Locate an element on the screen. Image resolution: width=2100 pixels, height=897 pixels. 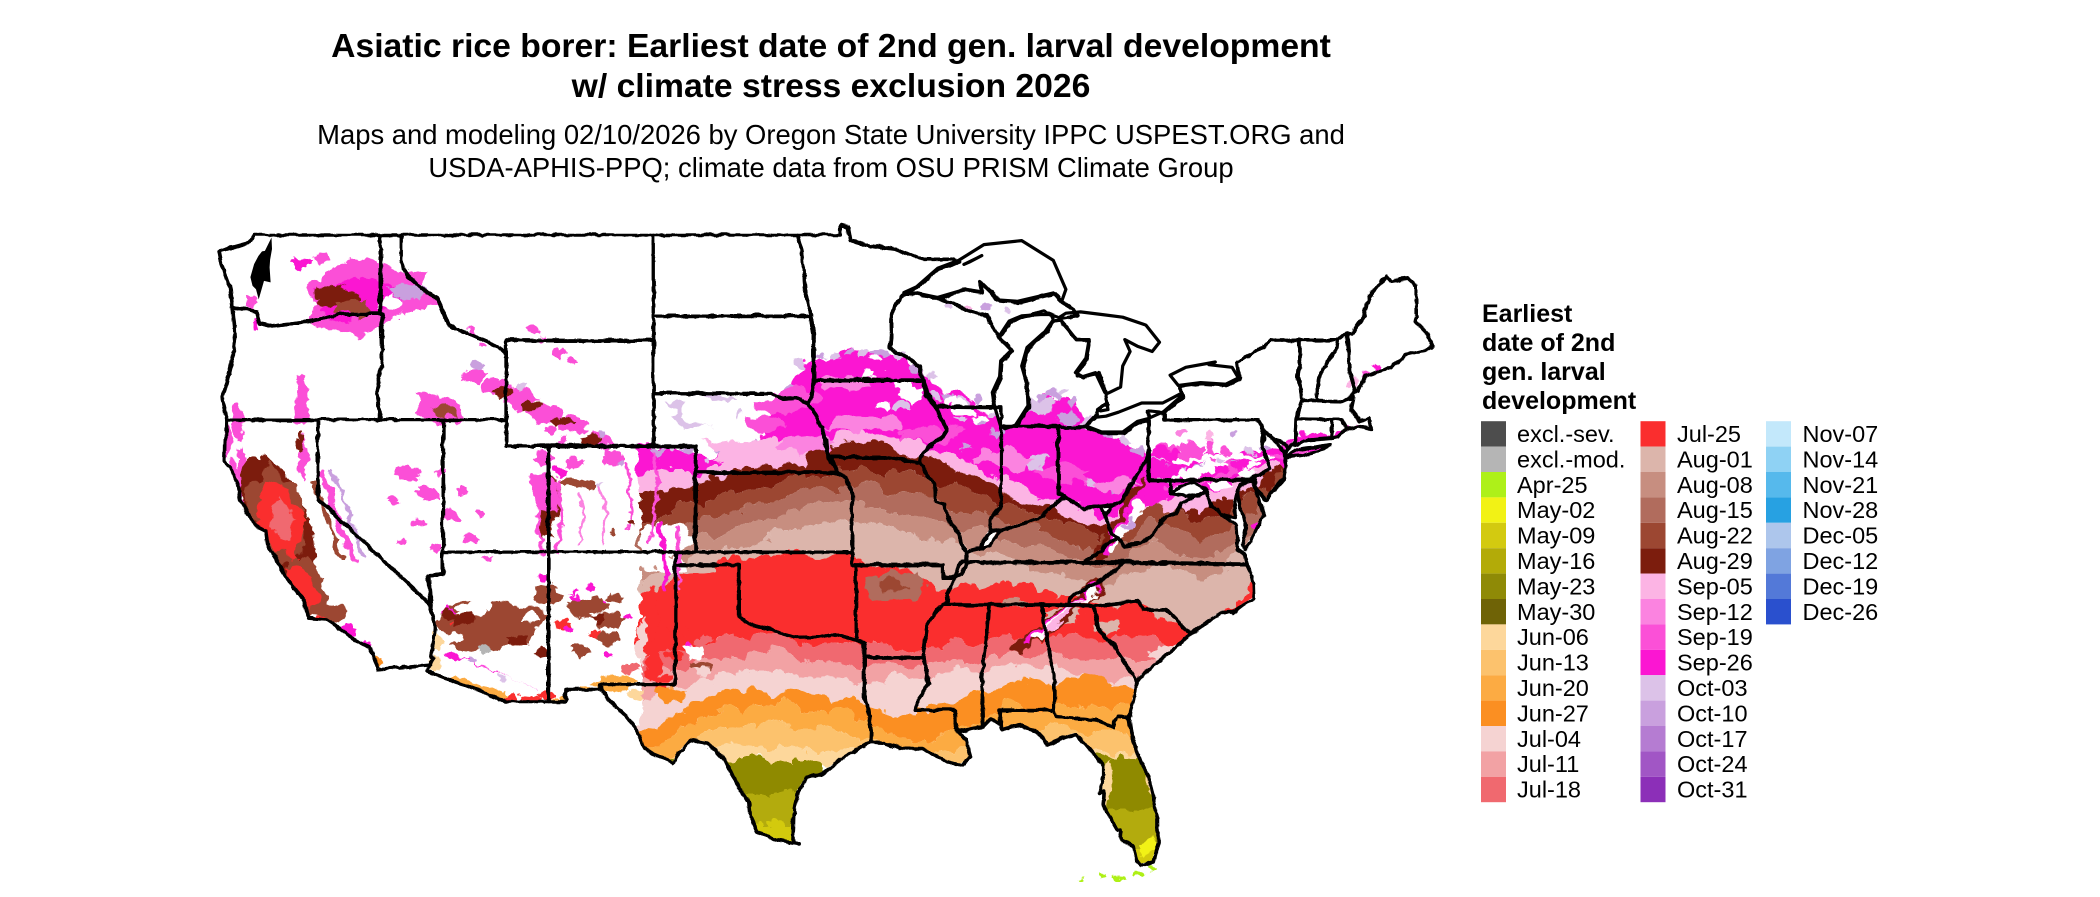
svg-text: Sep-12 is located at coordinates (1715, 612).